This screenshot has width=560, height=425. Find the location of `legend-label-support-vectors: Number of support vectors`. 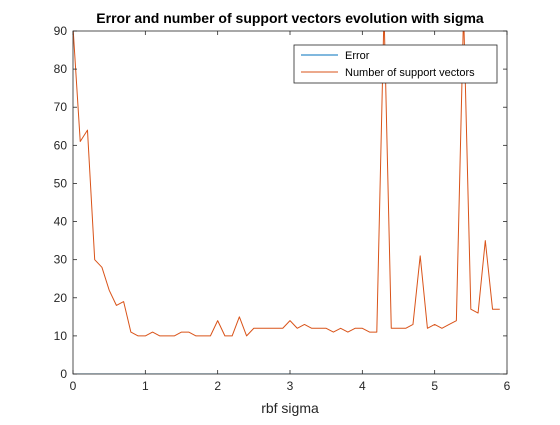

legend-label-support-vectors: Number of support vectors is located at coordinates (410, 73).